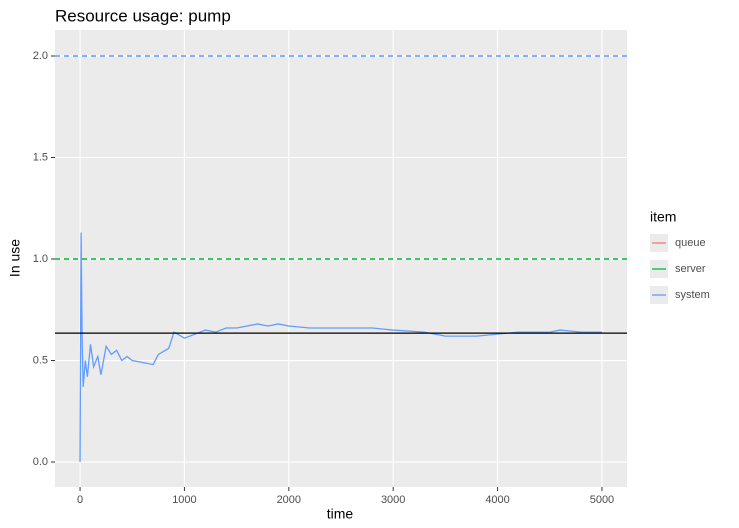  I want to click on x-tick-label: 2000, so click(289, 500).